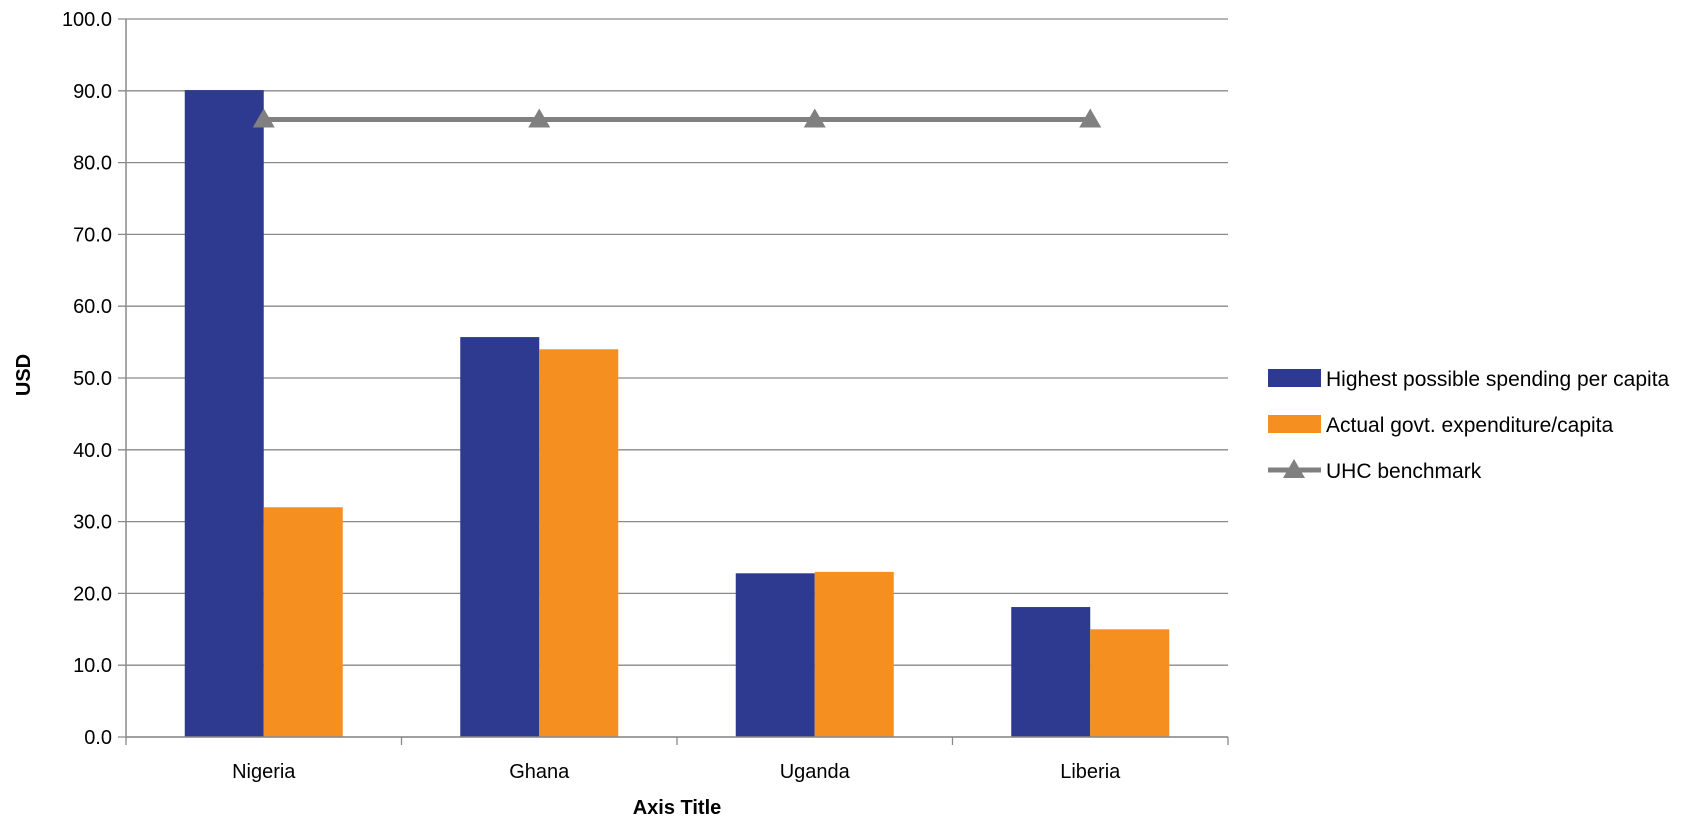 The image size is (1696, 817). Describe the element at coordinates (264, 772) in the screenshot. I see `x-tick-label: Nigeria` at that location.